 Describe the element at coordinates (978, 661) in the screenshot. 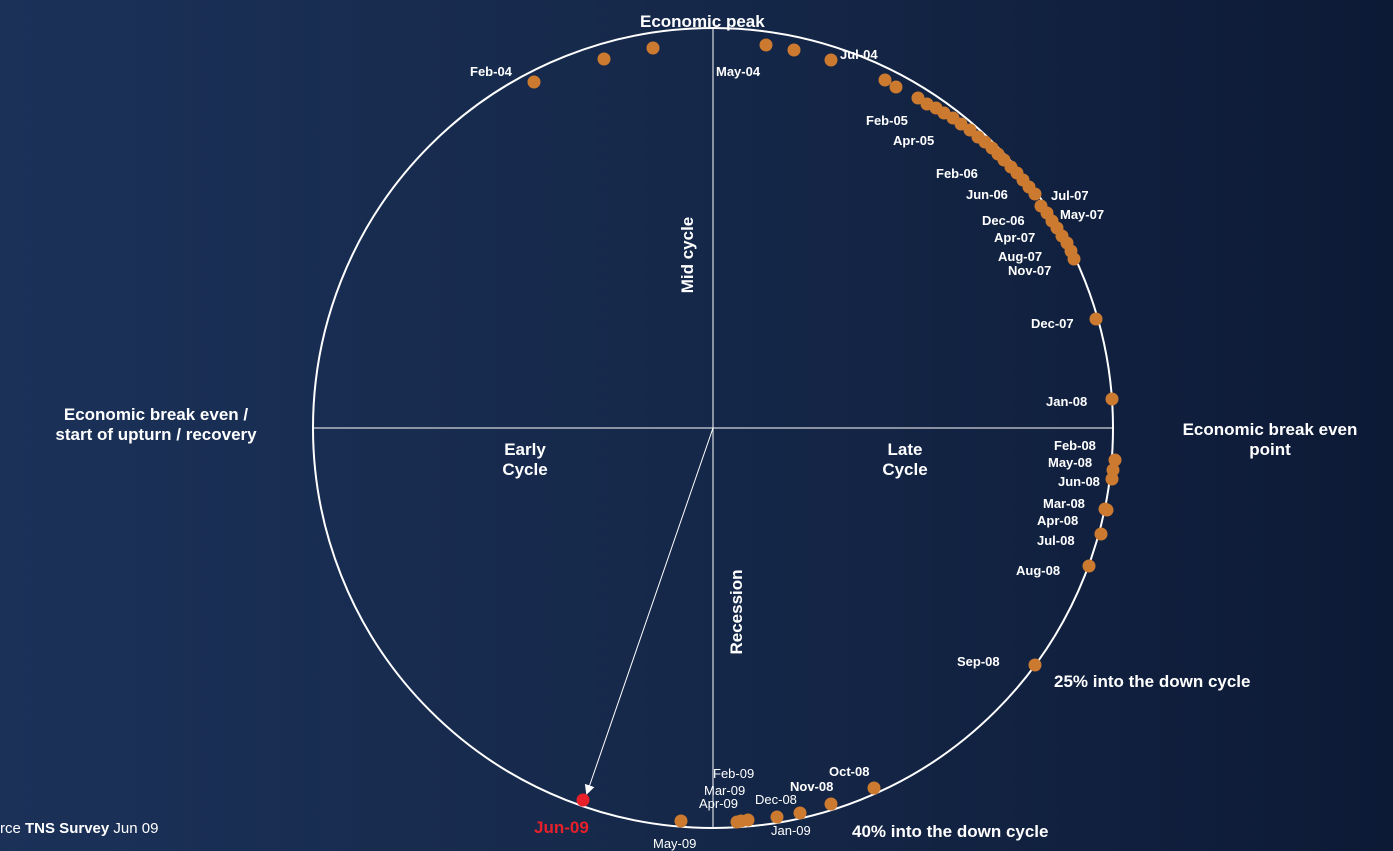

I see `point-label: Sep-08` at that location.